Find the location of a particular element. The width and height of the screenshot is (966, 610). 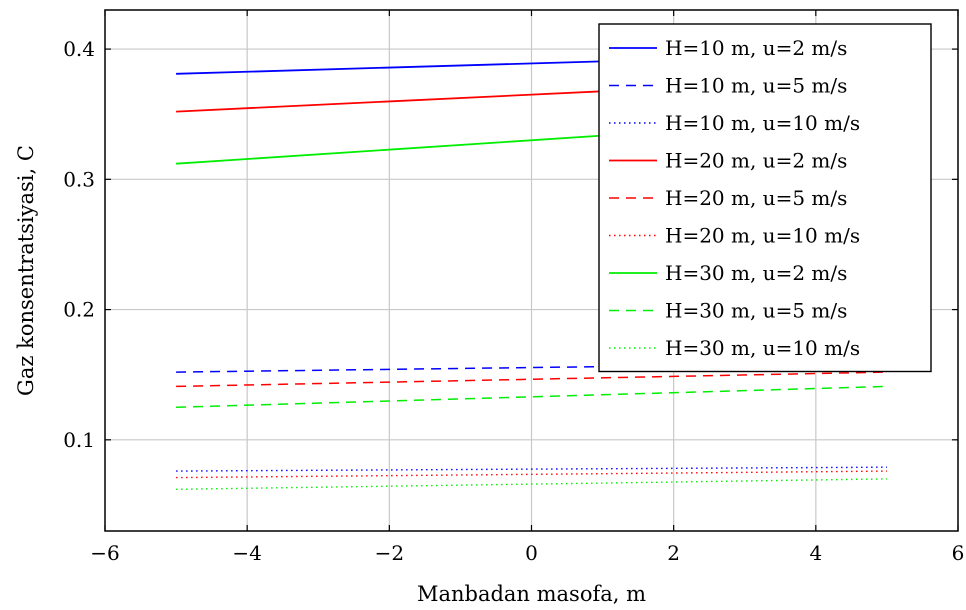

y-axis-title: Gaz konsentratsiyasi, C is located at coordinates (26, 270).